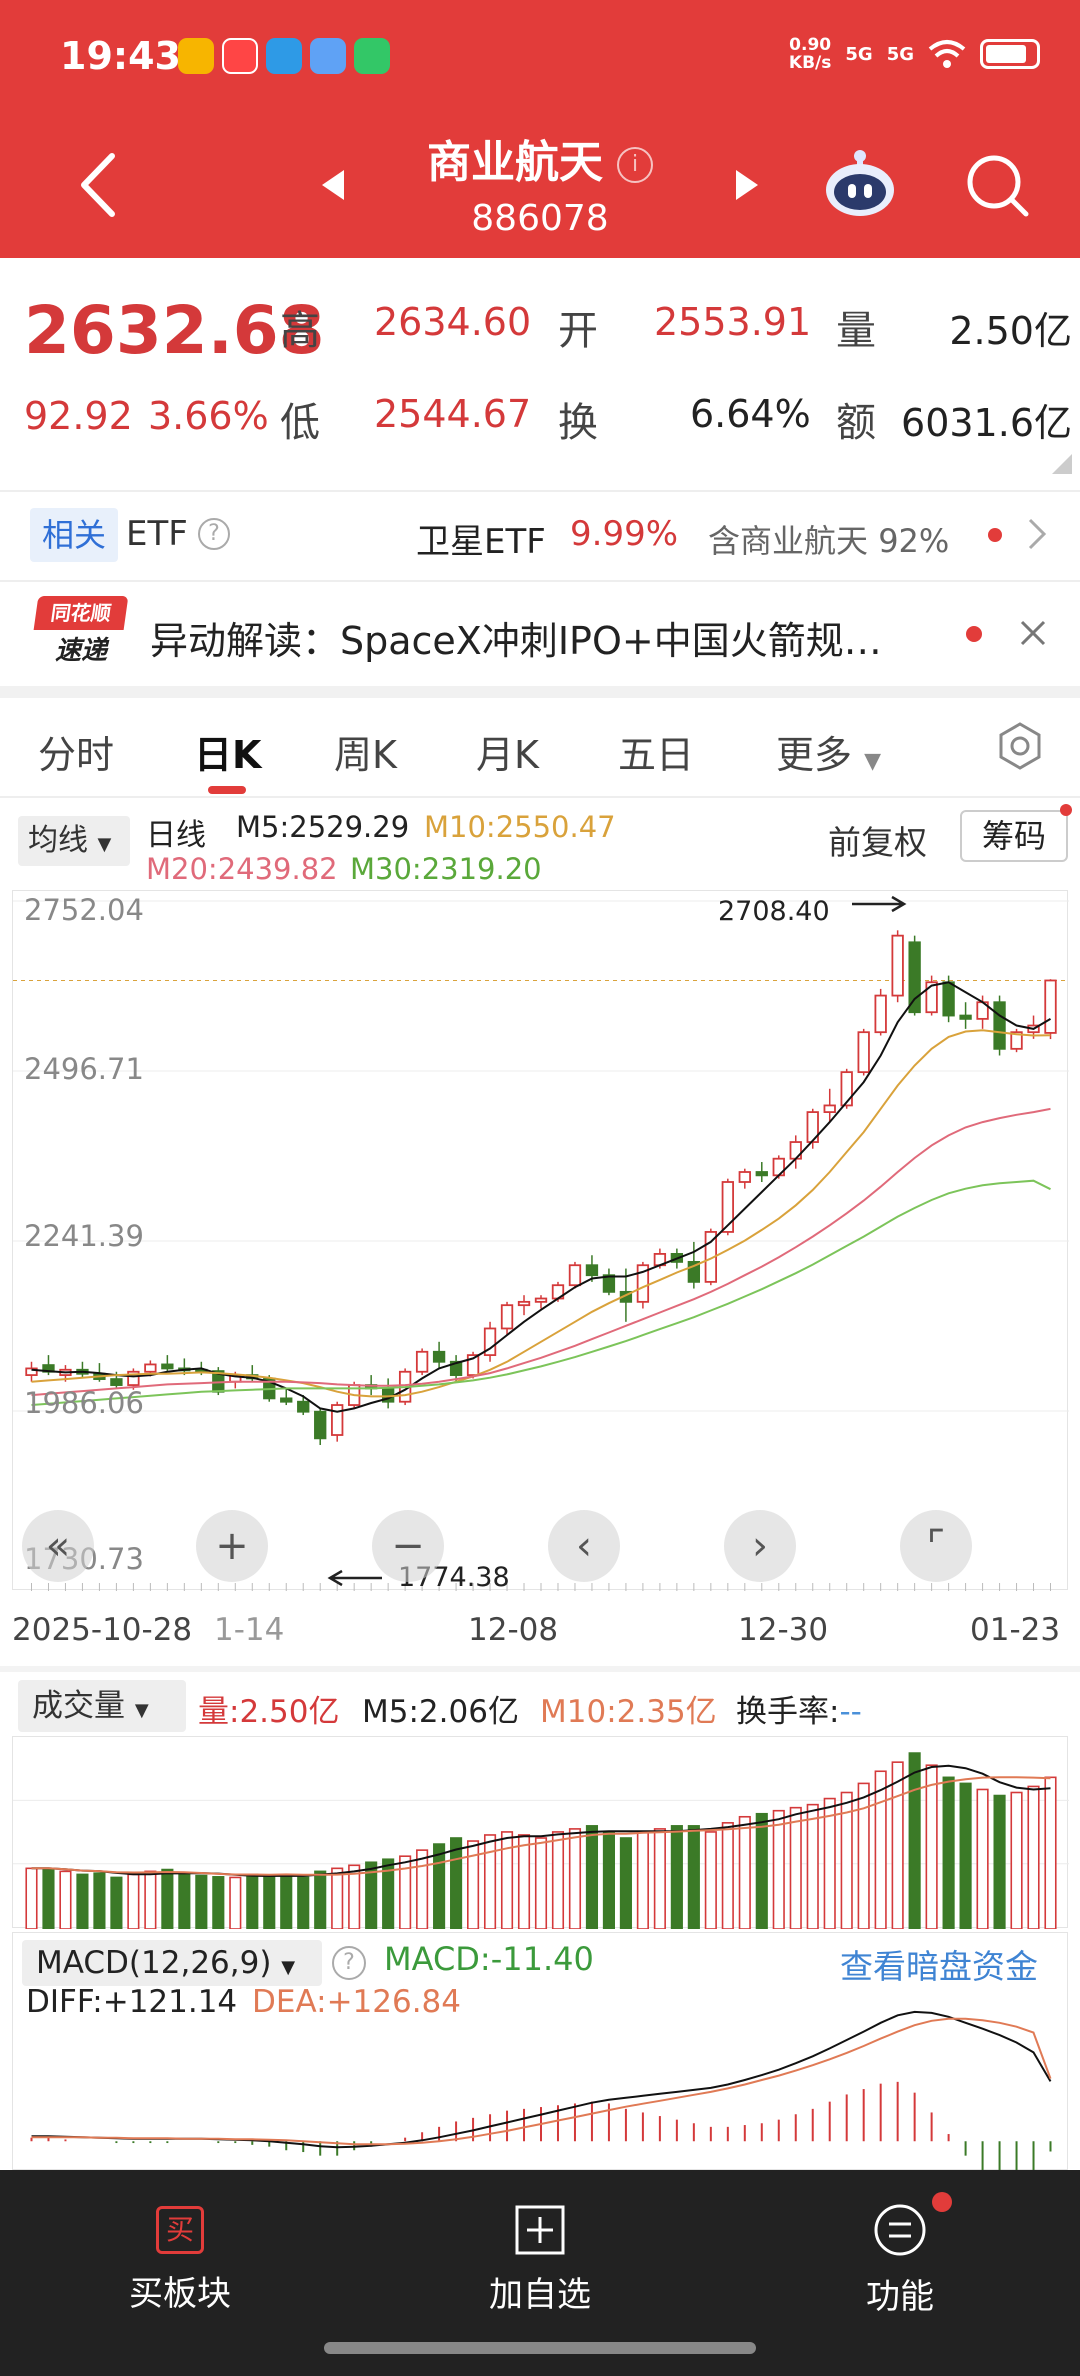 The height and width of the screenshot is (2376, 1080). What do you see at coordinates (900, 54) in the screenshot?
I see `signal-icon-2: 5G` at bounding box center [900, 54].